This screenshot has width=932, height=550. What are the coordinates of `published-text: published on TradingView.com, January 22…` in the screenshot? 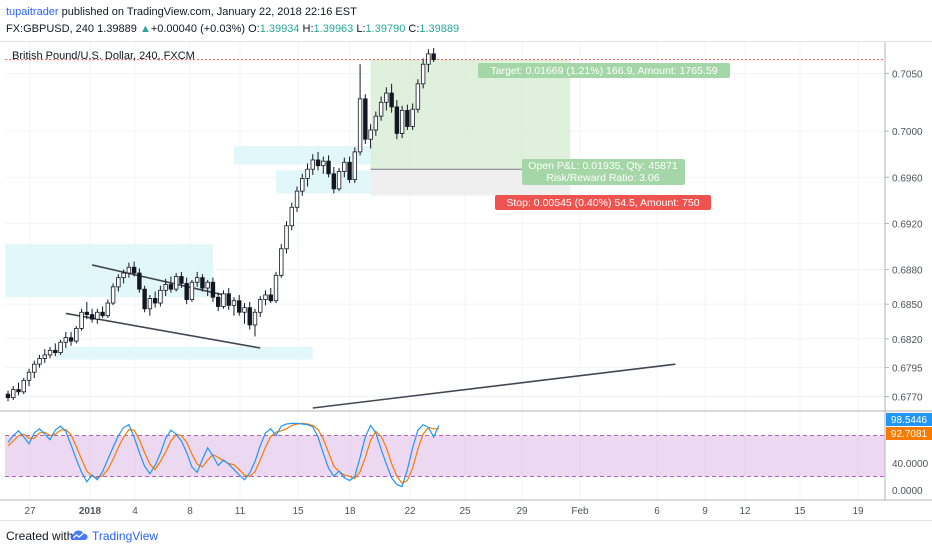 It's located at (209, 12).